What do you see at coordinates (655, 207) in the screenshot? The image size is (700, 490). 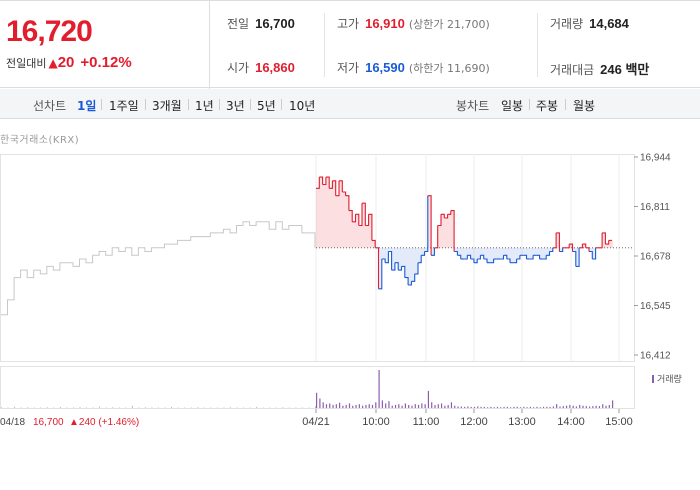 I see `y-tick-label: 16,811` at bounding box center [655, 207].